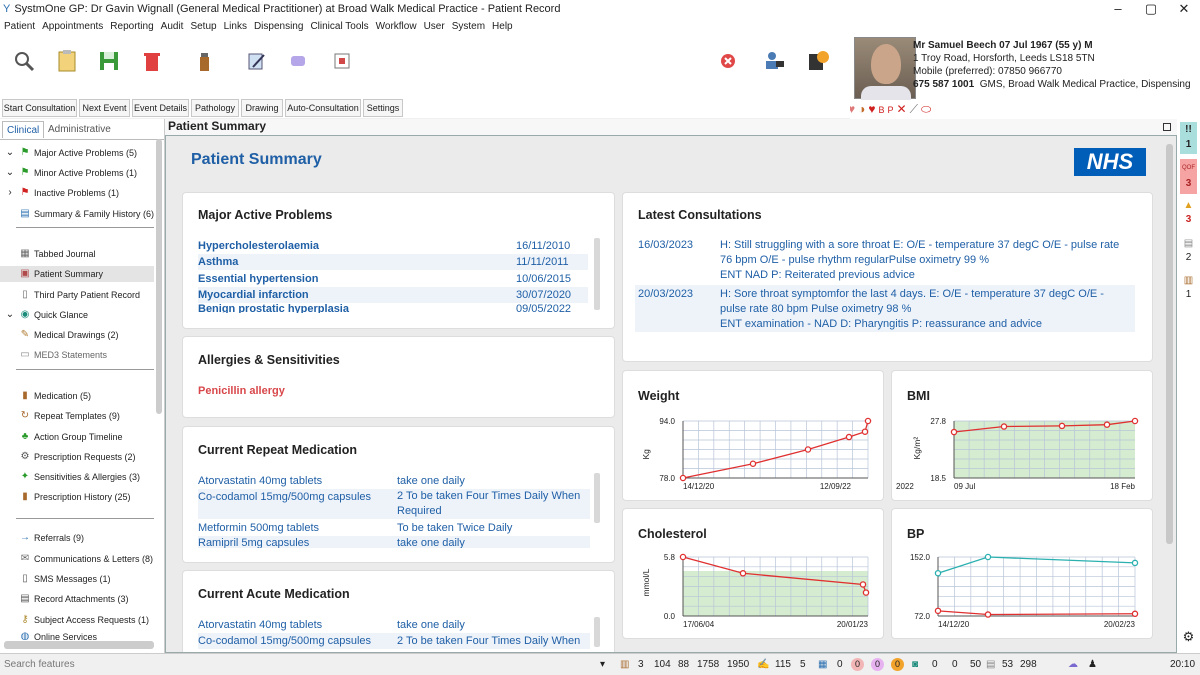  I want to click on sidebar-item-inactive-problems: › ⚑ Inactive Problems (1), so click(61, 193).